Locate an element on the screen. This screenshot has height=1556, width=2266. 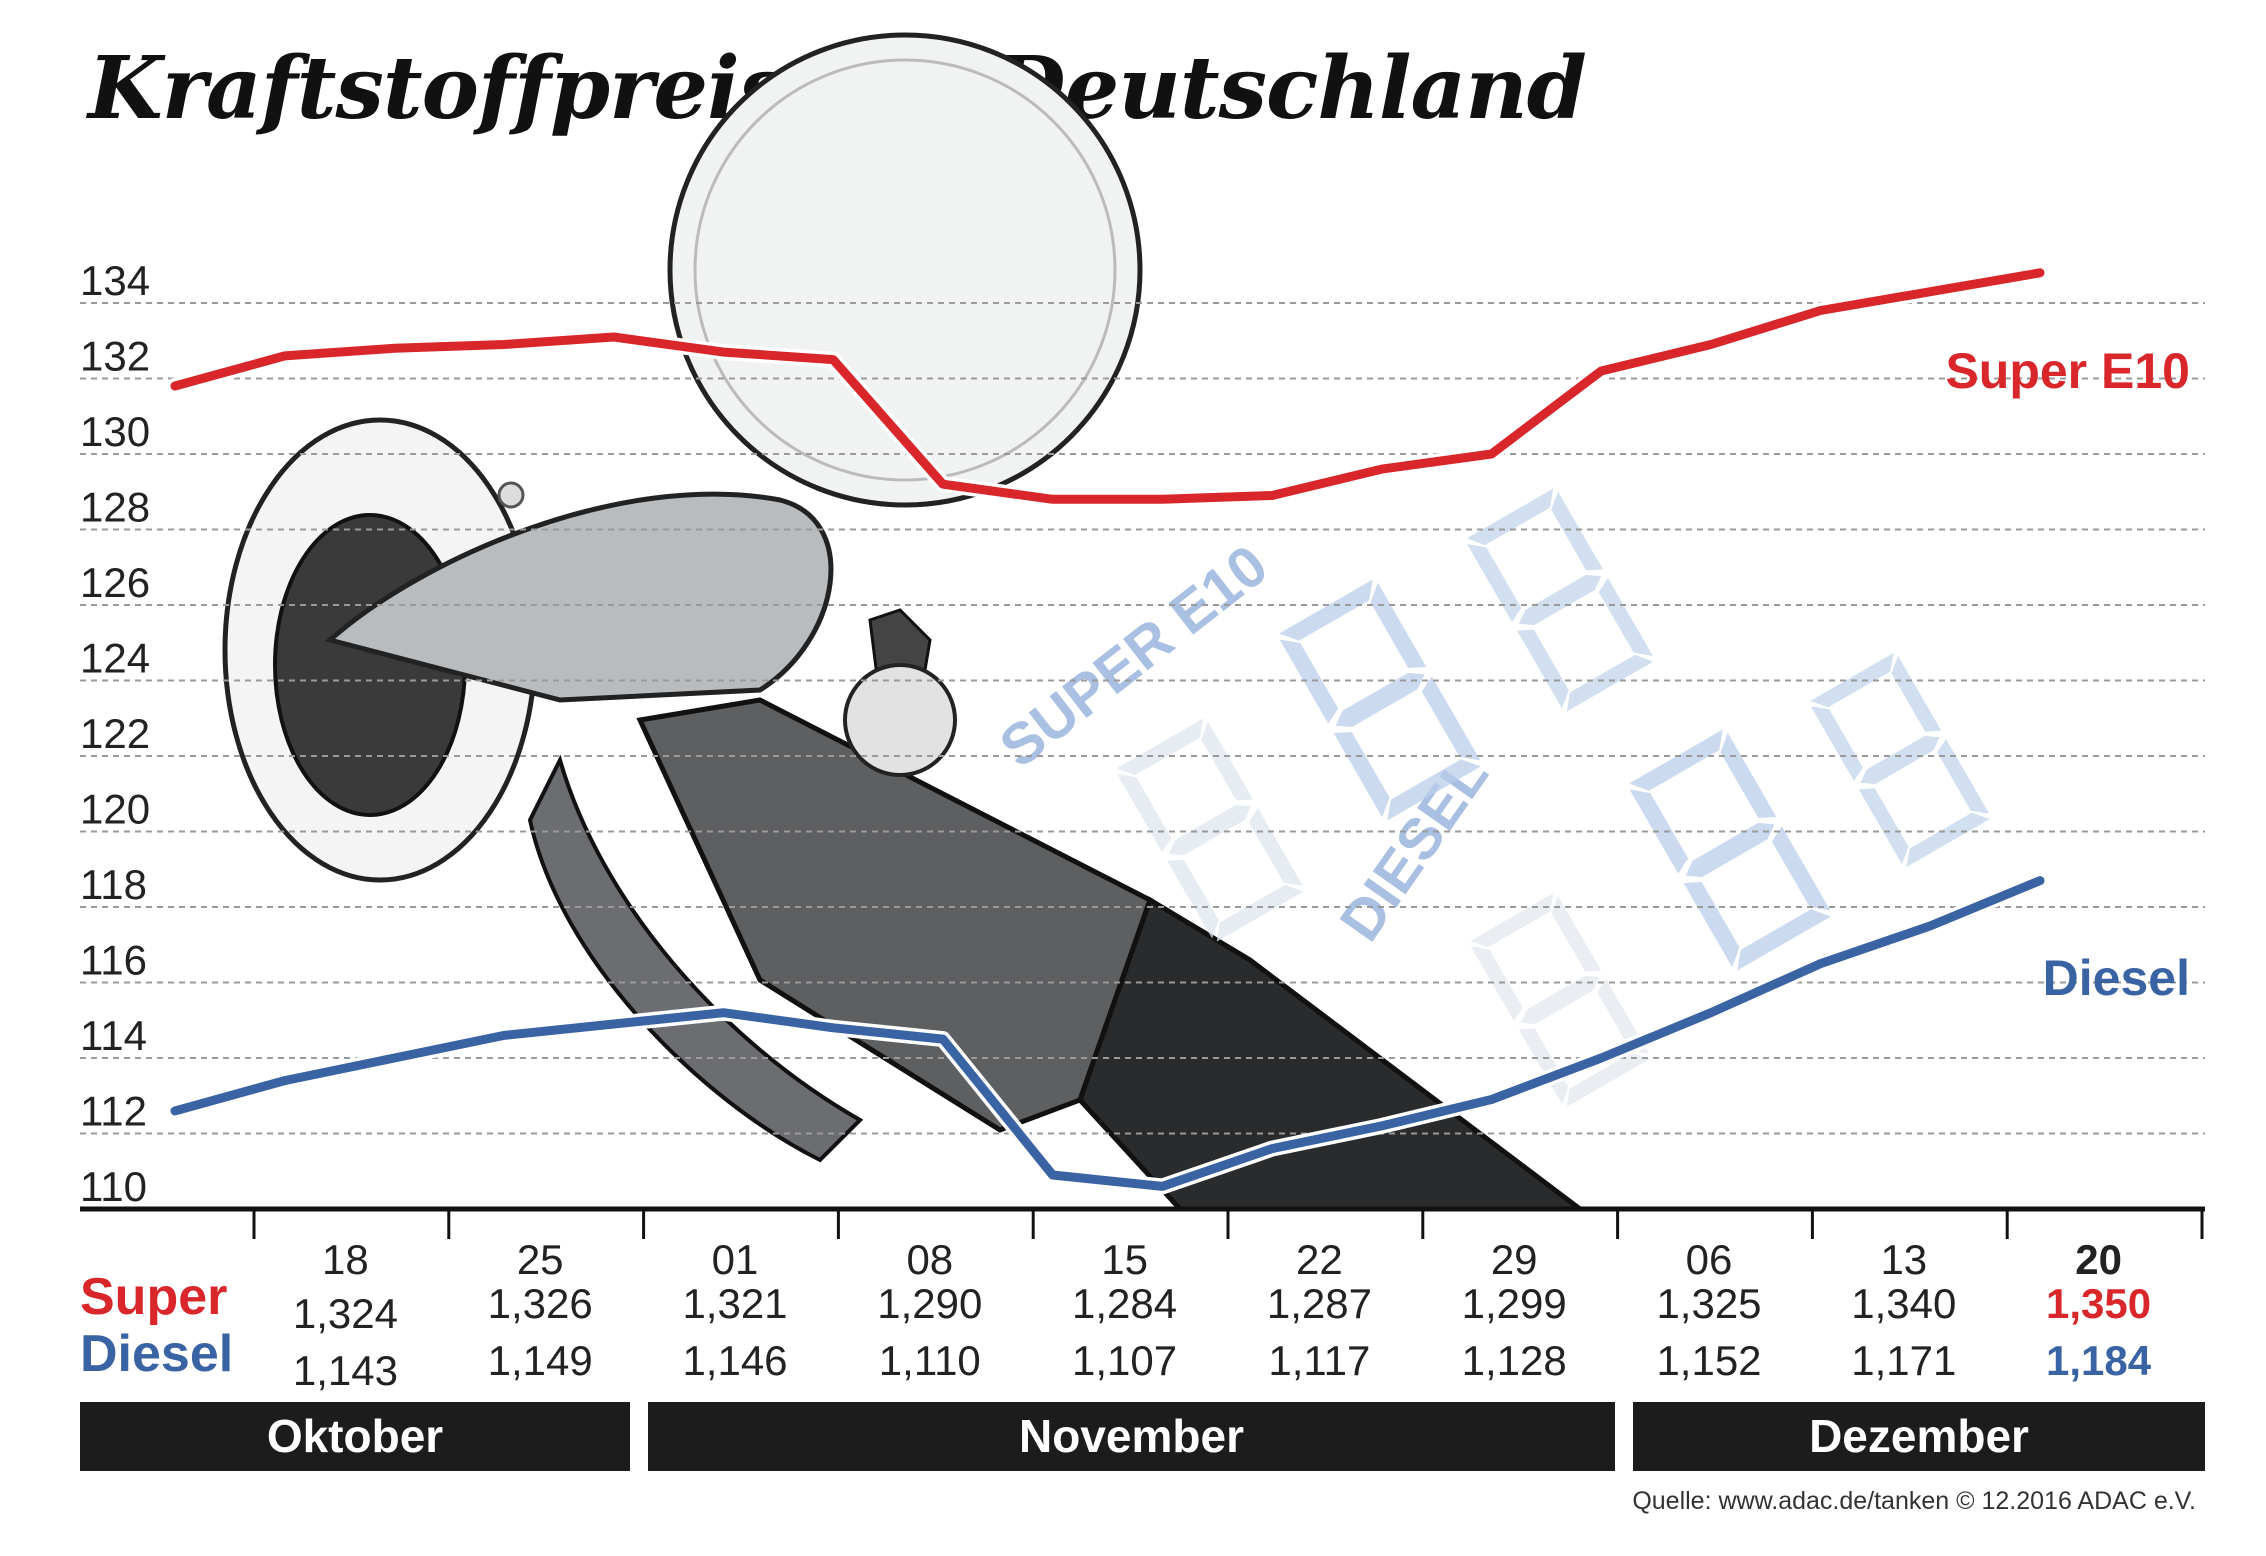
diesel-price: 1,128 is located at coordinates (1514, 1360).